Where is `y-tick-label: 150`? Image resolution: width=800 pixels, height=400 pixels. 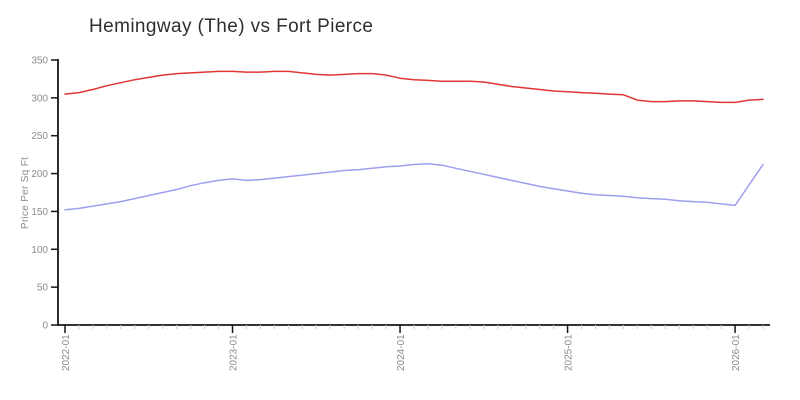 y-tick-label: 150 is located at coordinates (39, 212).